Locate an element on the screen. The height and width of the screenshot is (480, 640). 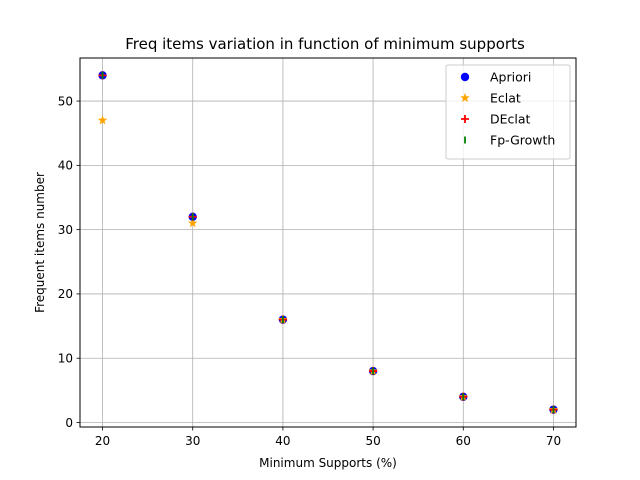
y-tick-label: 40 is located at coordinates (65, 166).